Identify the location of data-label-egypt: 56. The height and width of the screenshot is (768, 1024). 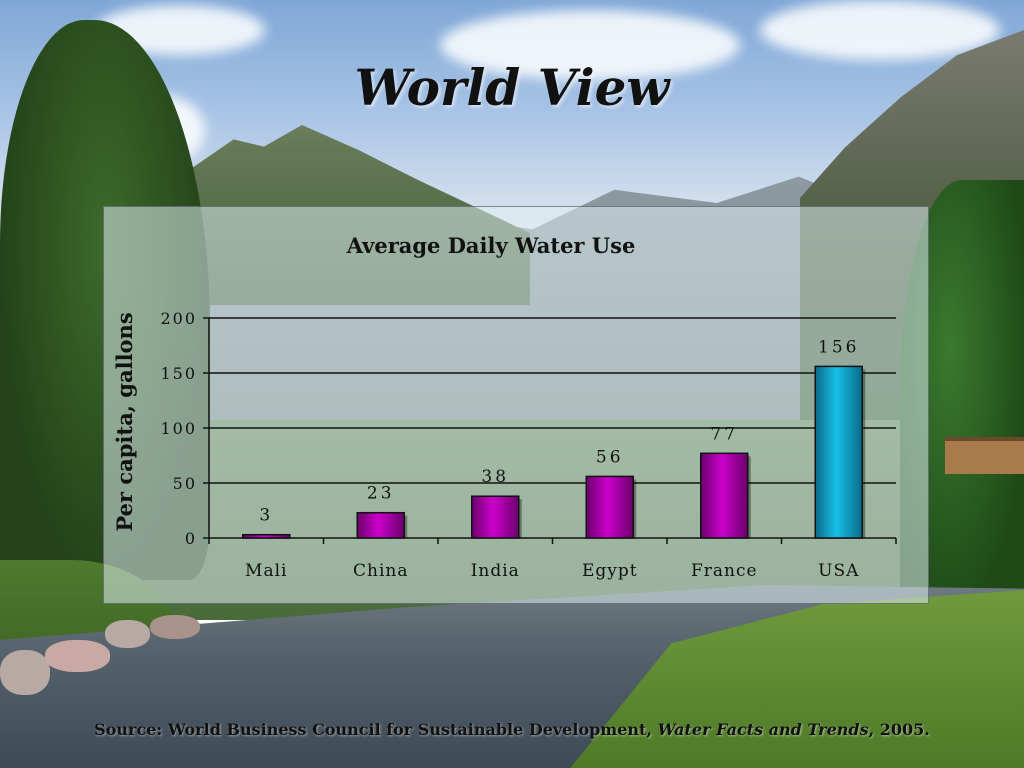
(610, 457).